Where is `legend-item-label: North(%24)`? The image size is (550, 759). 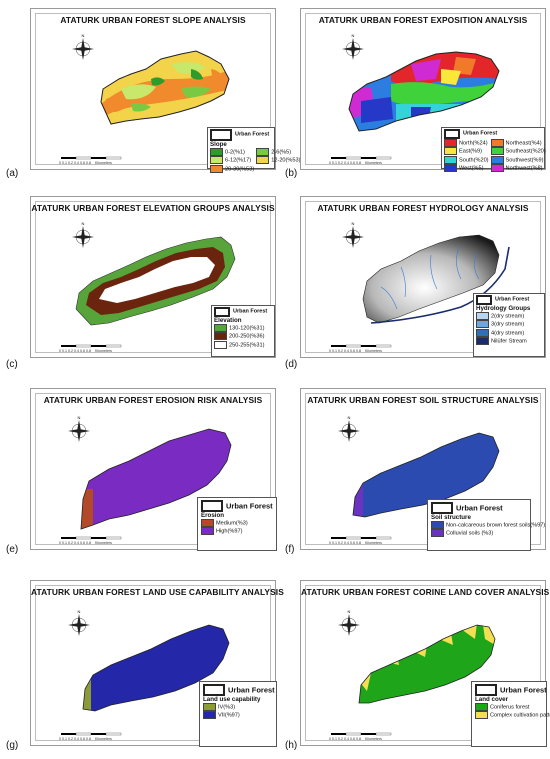 legend-item-label: North(%24) is located at coordinates (473, 143).